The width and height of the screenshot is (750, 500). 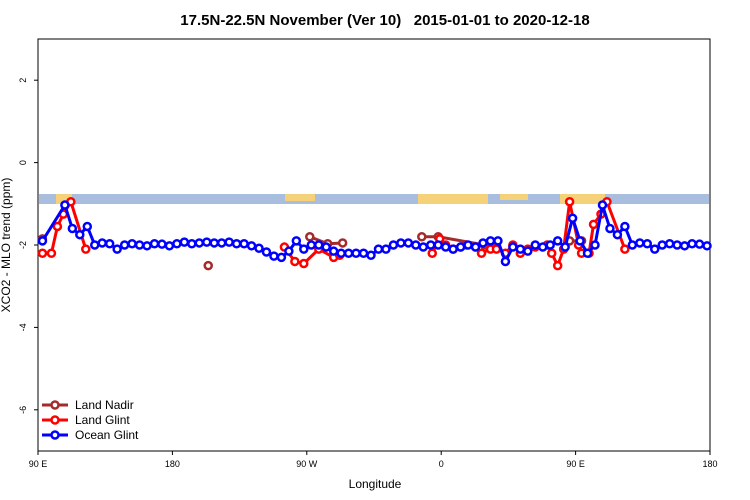 What do you see at coordinates (104, 405) in the screenshot?
I see `legend-label: Land Nadir` at bounding box center [104, 405].